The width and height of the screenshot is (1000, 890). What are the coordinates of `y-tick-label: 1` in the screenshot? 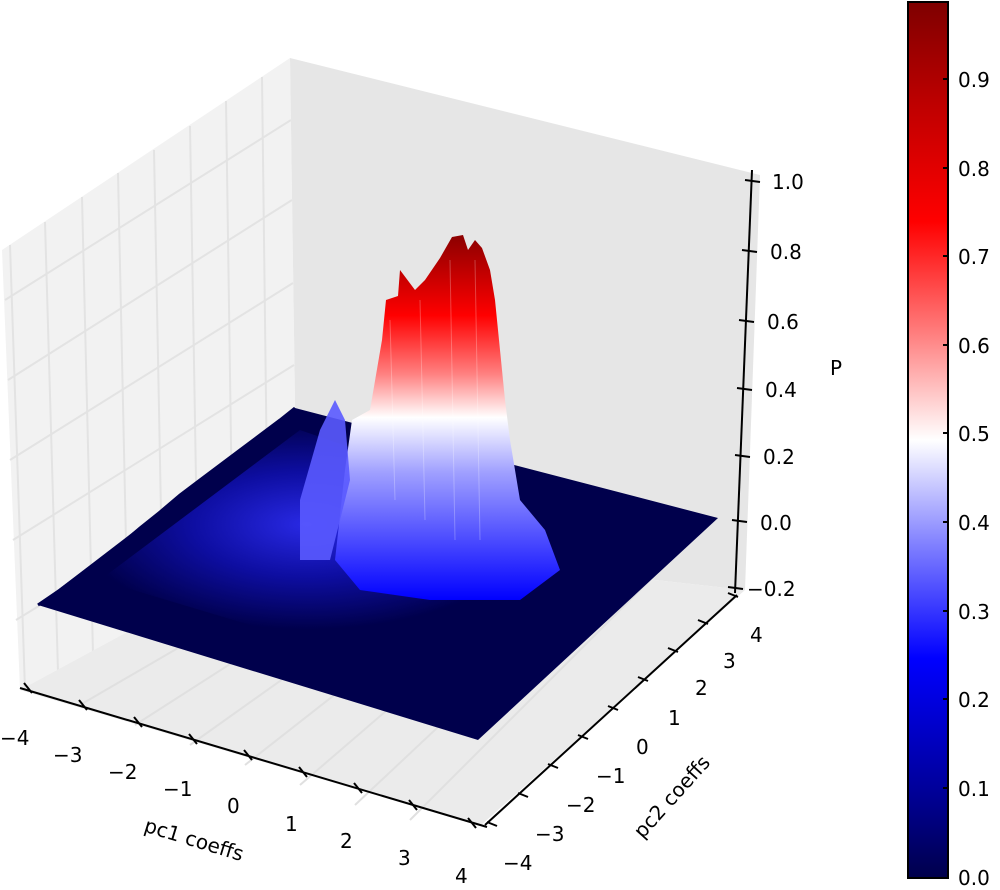 It's located at (674, 718).